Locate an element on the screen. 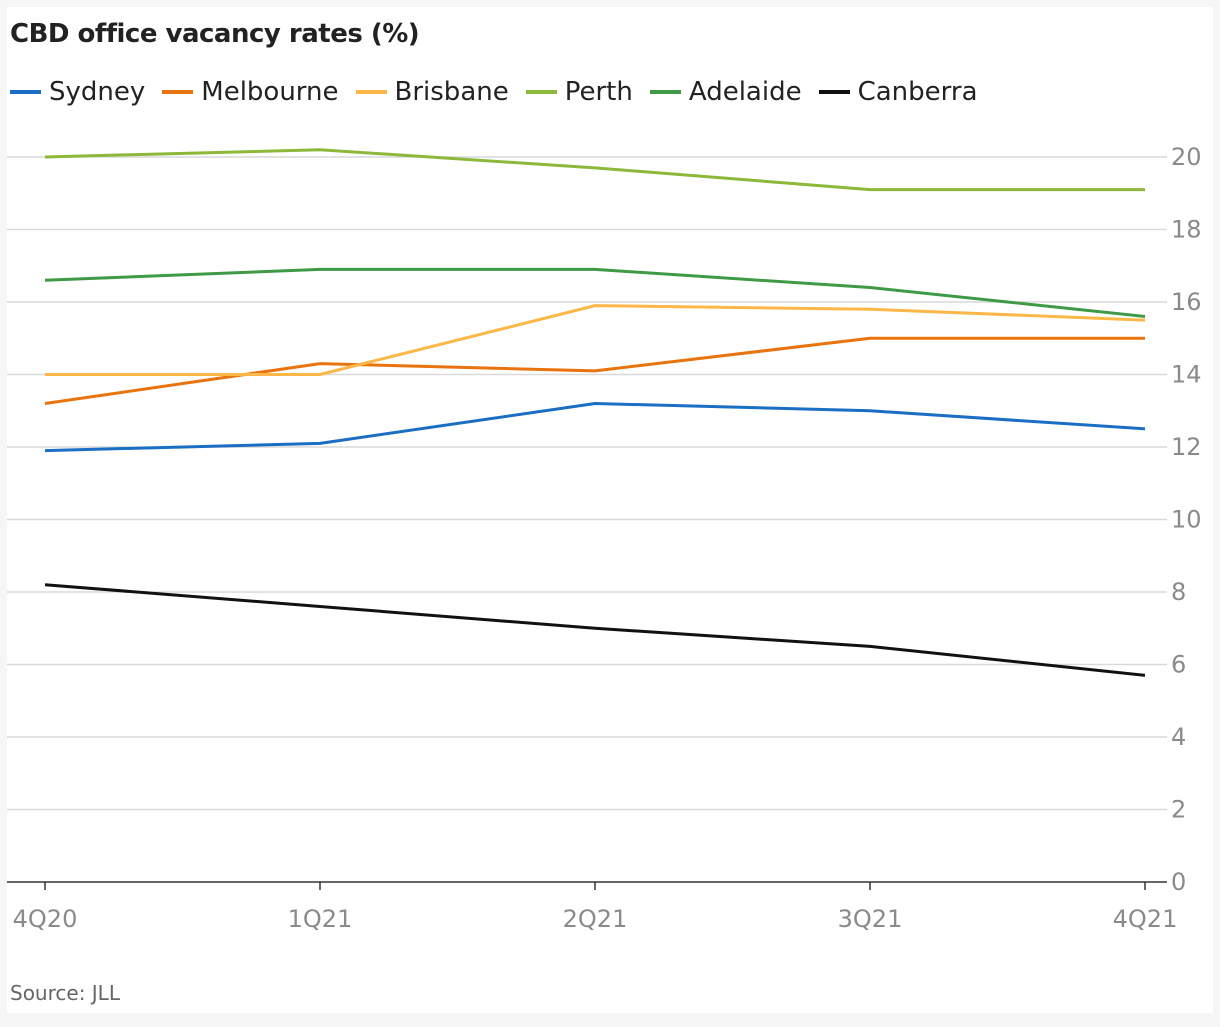 The height and width of the screenshot is (1027, 1220). legend-item-melbourne: Melbourne is located at coordinates (250, 92).